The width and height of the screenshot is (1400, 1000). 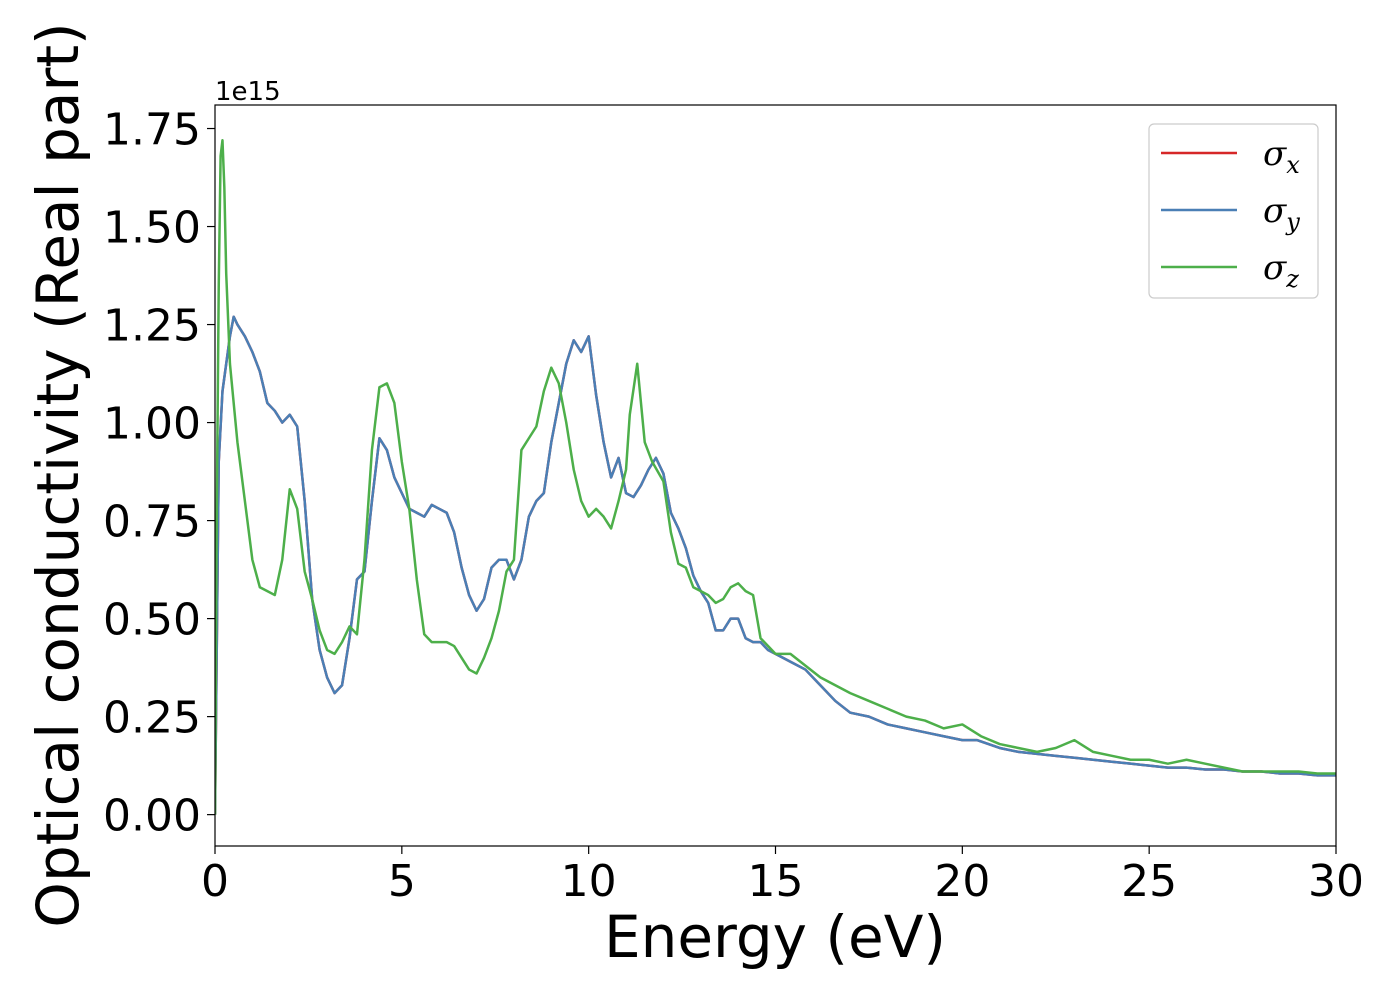 What do you see at coordinates (159, 473) in the screenshot?
I see `y-axis: 0.00 0.25 0.50 0.75 1.00 1.25 1.50 1.75` at bounding box center [159, 473].